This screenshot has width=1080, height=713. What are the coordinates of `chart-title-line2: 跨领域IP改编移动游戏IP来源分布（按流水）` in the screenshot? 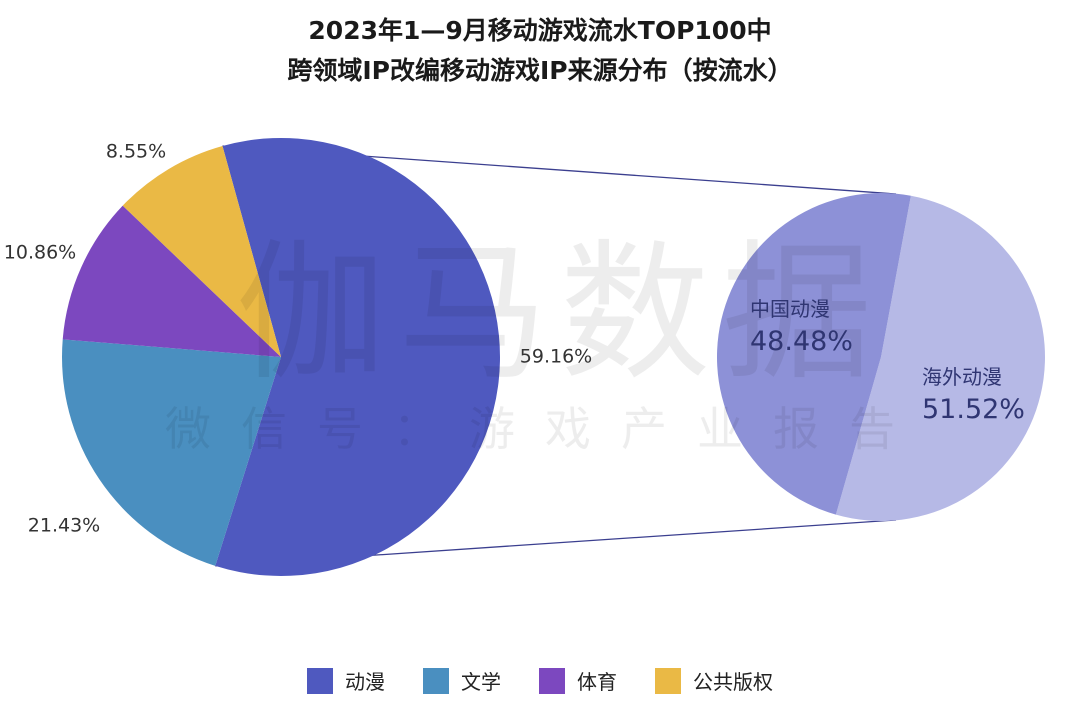 It's located at (540, 70).